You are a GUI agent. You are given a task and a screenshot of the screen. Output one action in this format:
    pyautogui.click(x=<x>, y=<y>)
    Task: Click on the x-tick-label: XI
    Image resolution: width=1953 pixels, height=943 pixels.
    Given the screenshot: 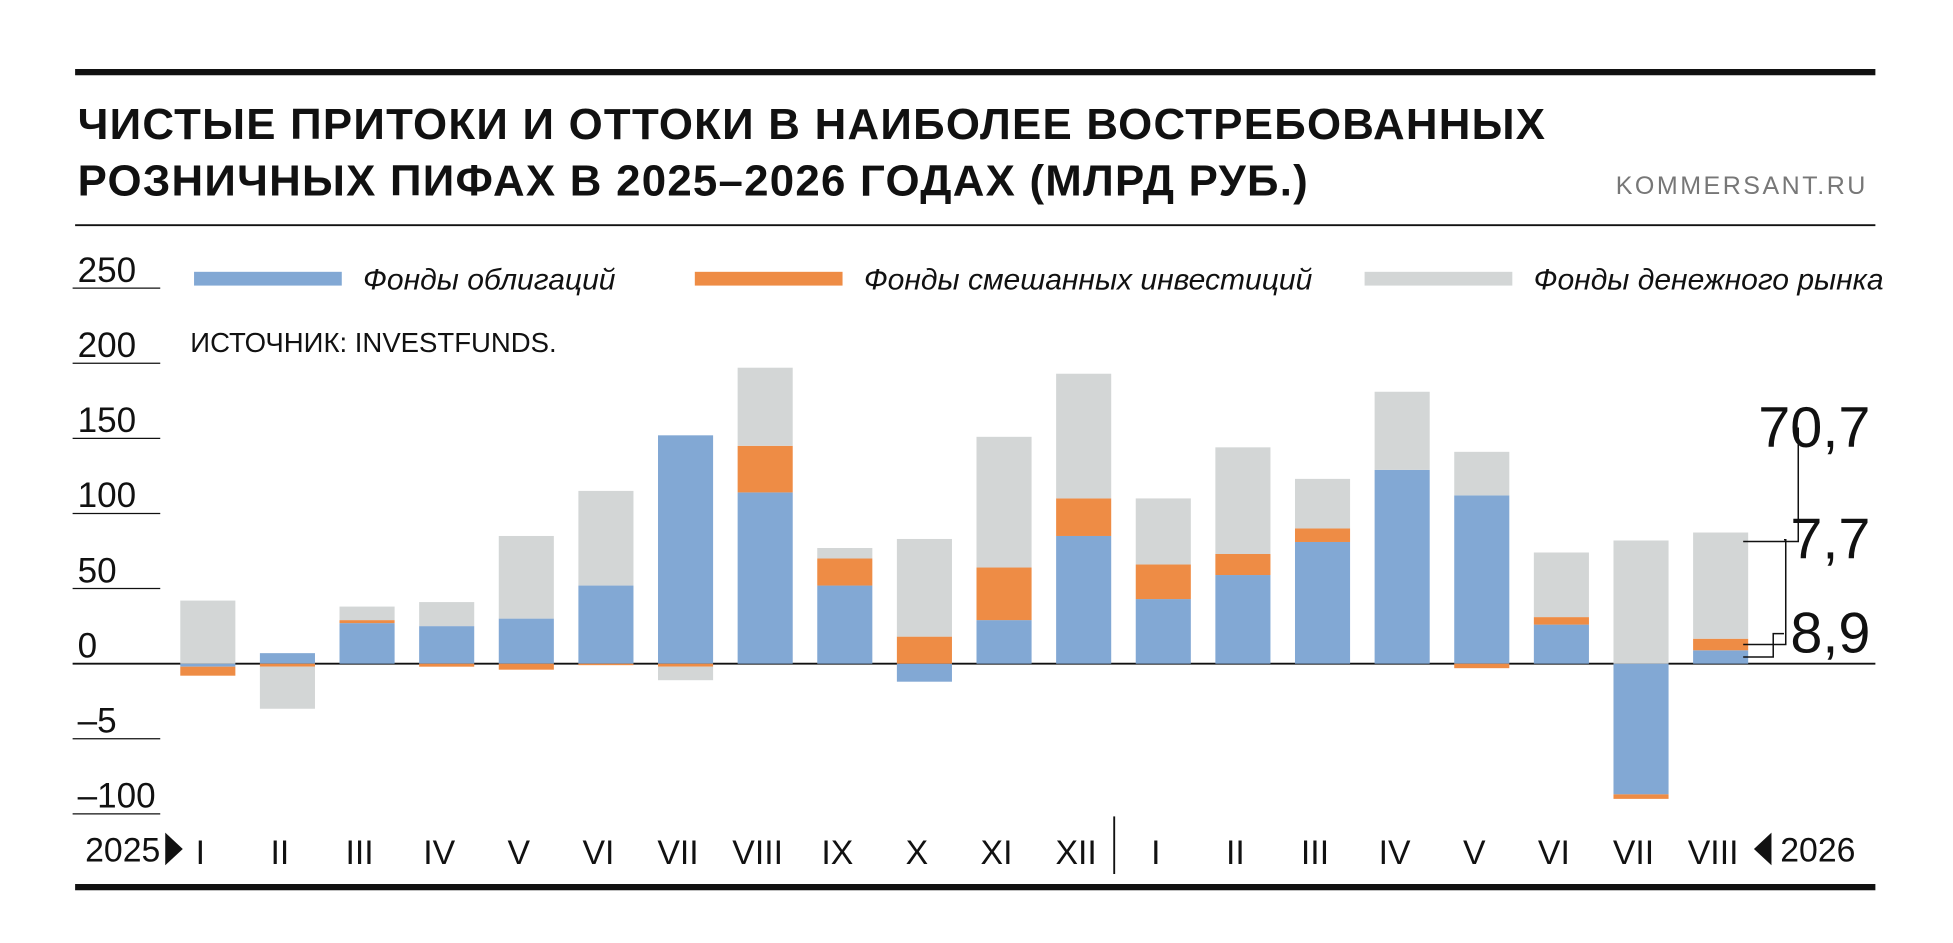 What is the action you would take?
    pyautogui.click(x=997, y=853)
    